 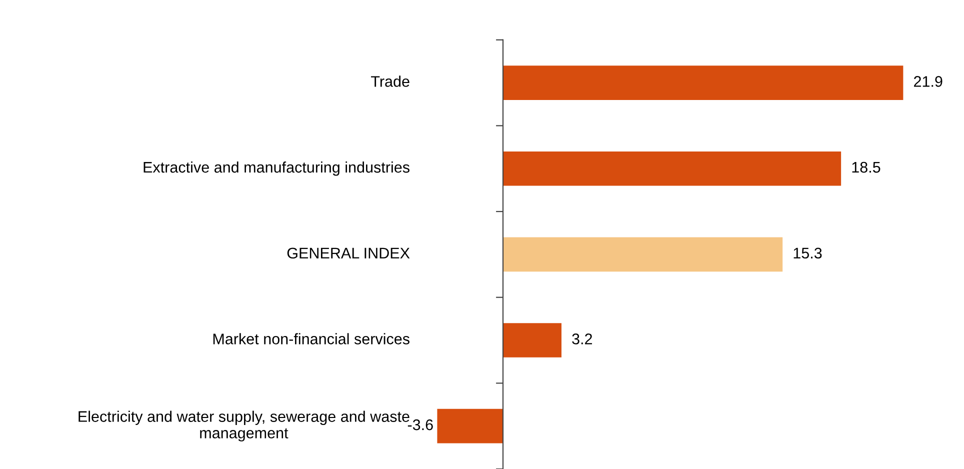 I want to click on y-tick-label: Trade, so click(x=390, y=81).